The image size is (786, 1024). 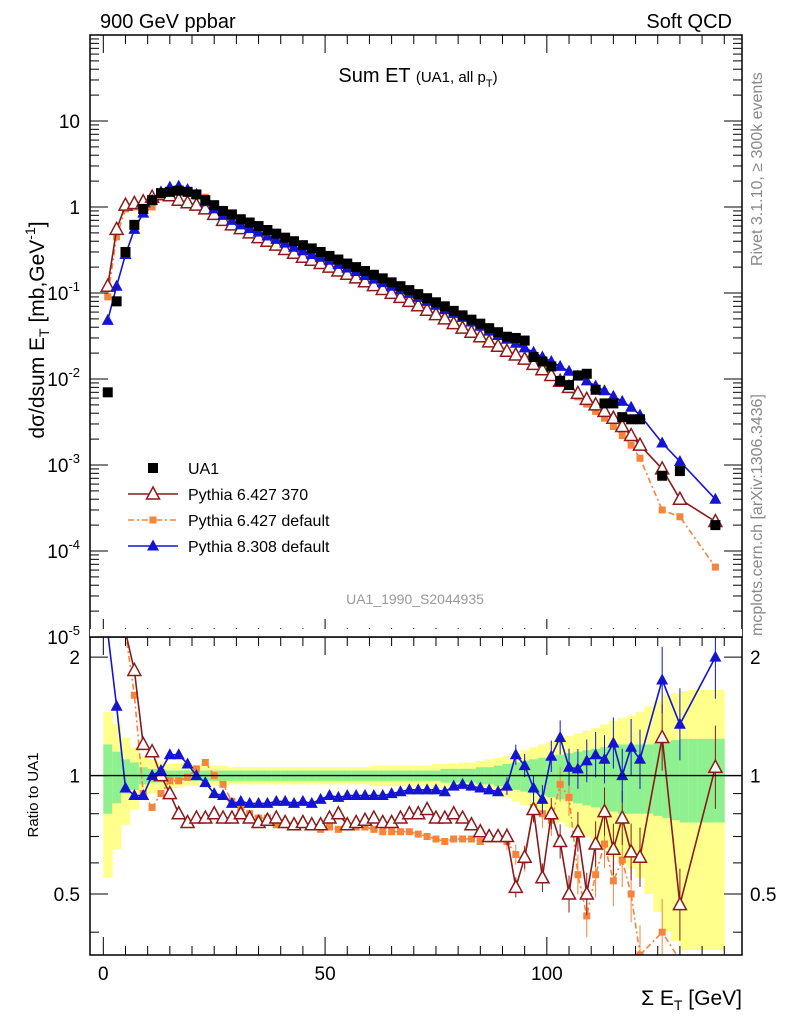 I want to click on x-axis-label-sub: T, so click(x=678, y=1005).